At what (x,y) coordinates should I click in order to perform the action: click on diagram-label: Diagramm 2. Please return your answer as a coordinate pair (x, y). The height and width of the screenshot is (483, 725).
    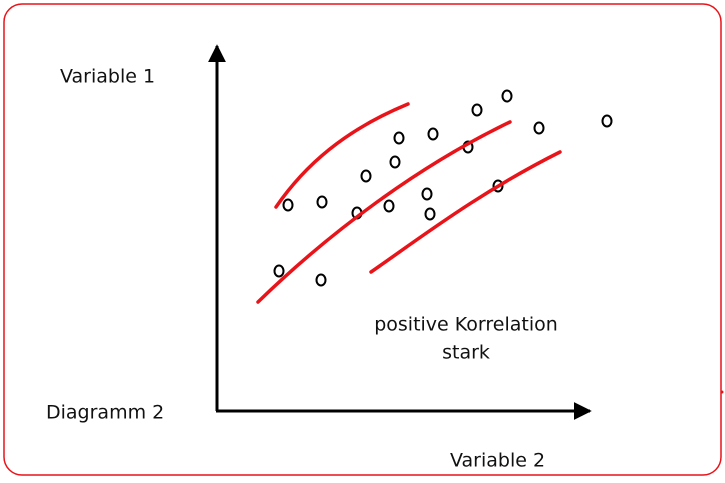
    Looking at the image, I should click on (105, 413).